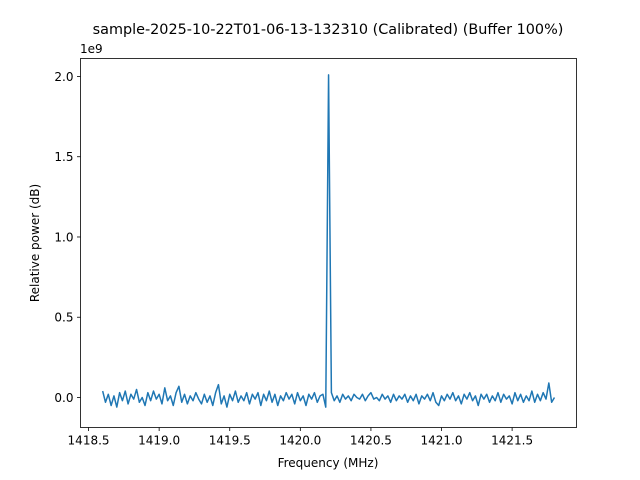  What do you see at coordinates (63, 237) in the screenshot?
I see `y-tick-label: 1.0` at bounding box center [63, 237].